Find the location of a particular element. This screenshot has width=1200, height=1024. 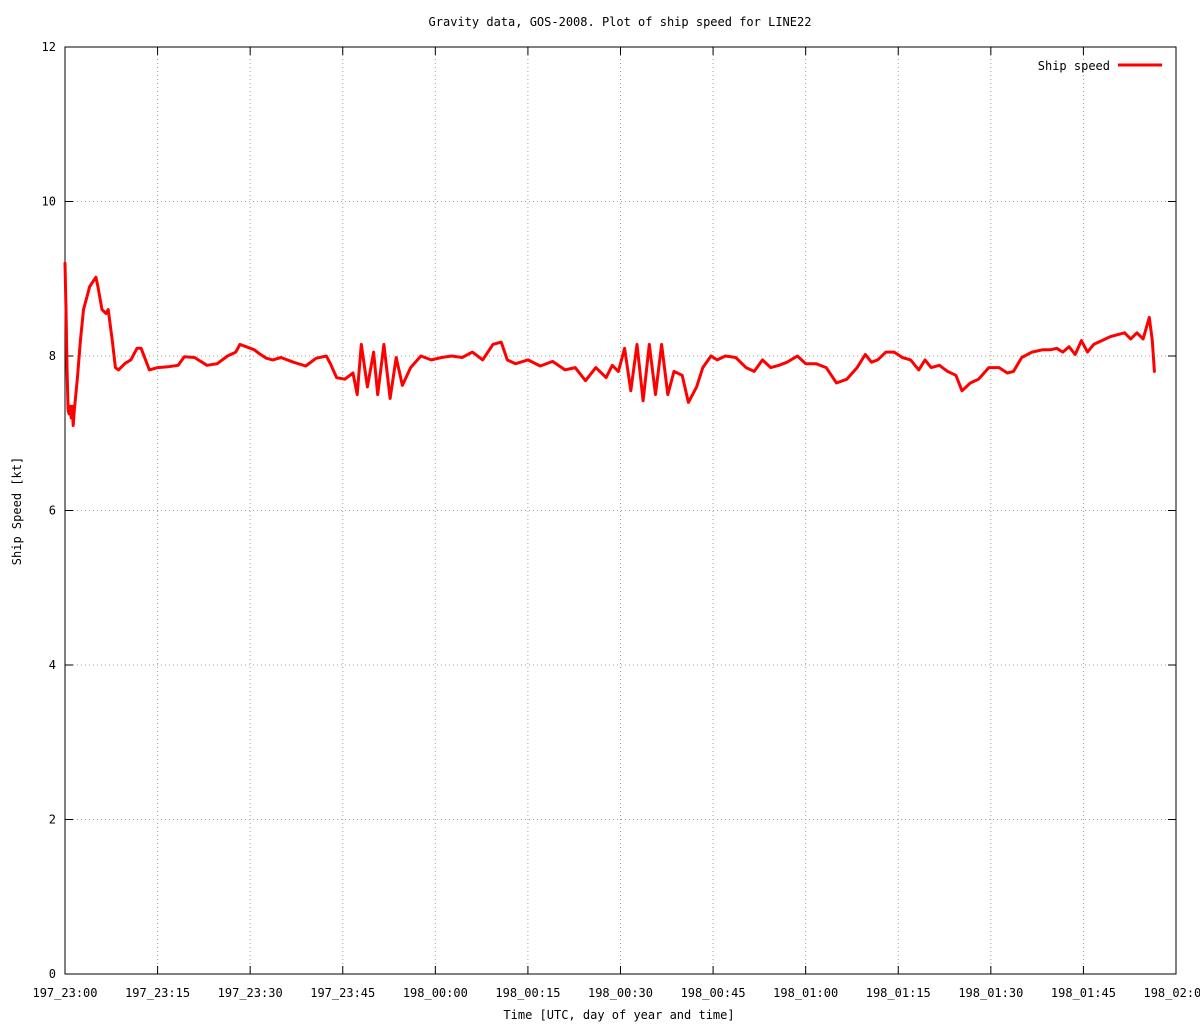

series-line is located at coordinates (609, 344).